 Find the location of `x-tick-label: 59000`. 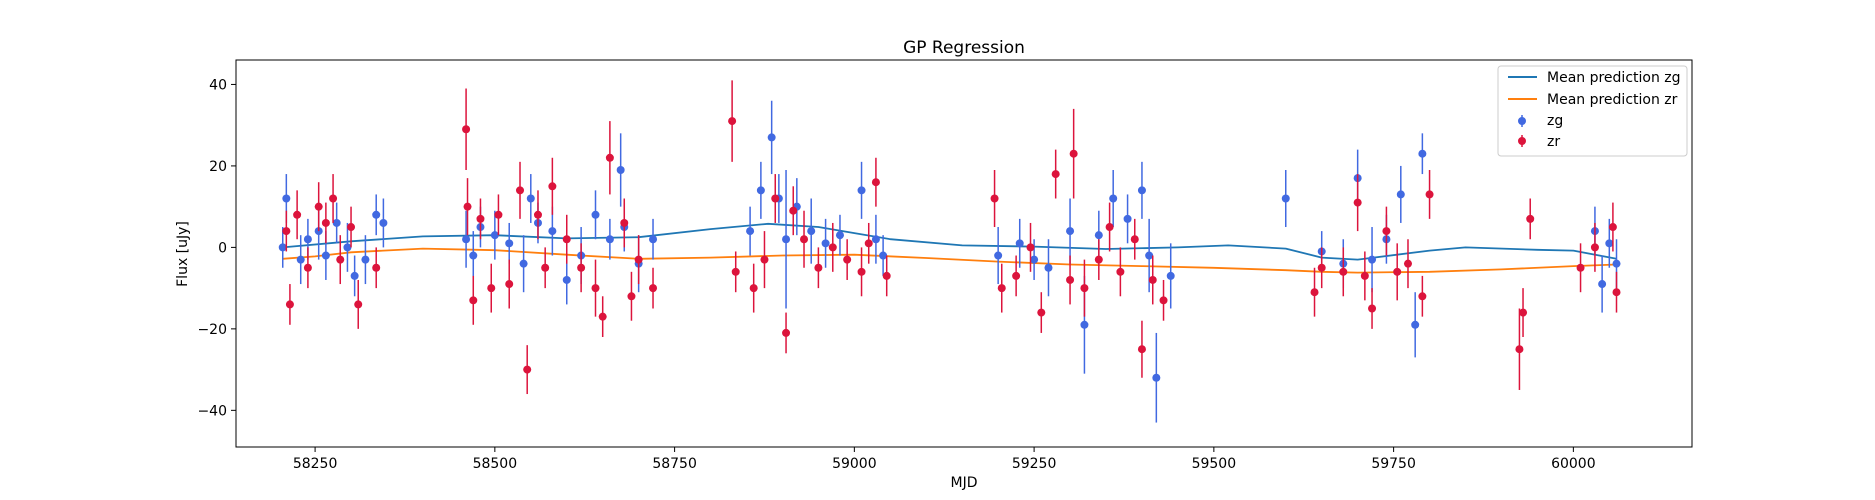

x-tick-label: 59000 is located at coordinates (854, 464).